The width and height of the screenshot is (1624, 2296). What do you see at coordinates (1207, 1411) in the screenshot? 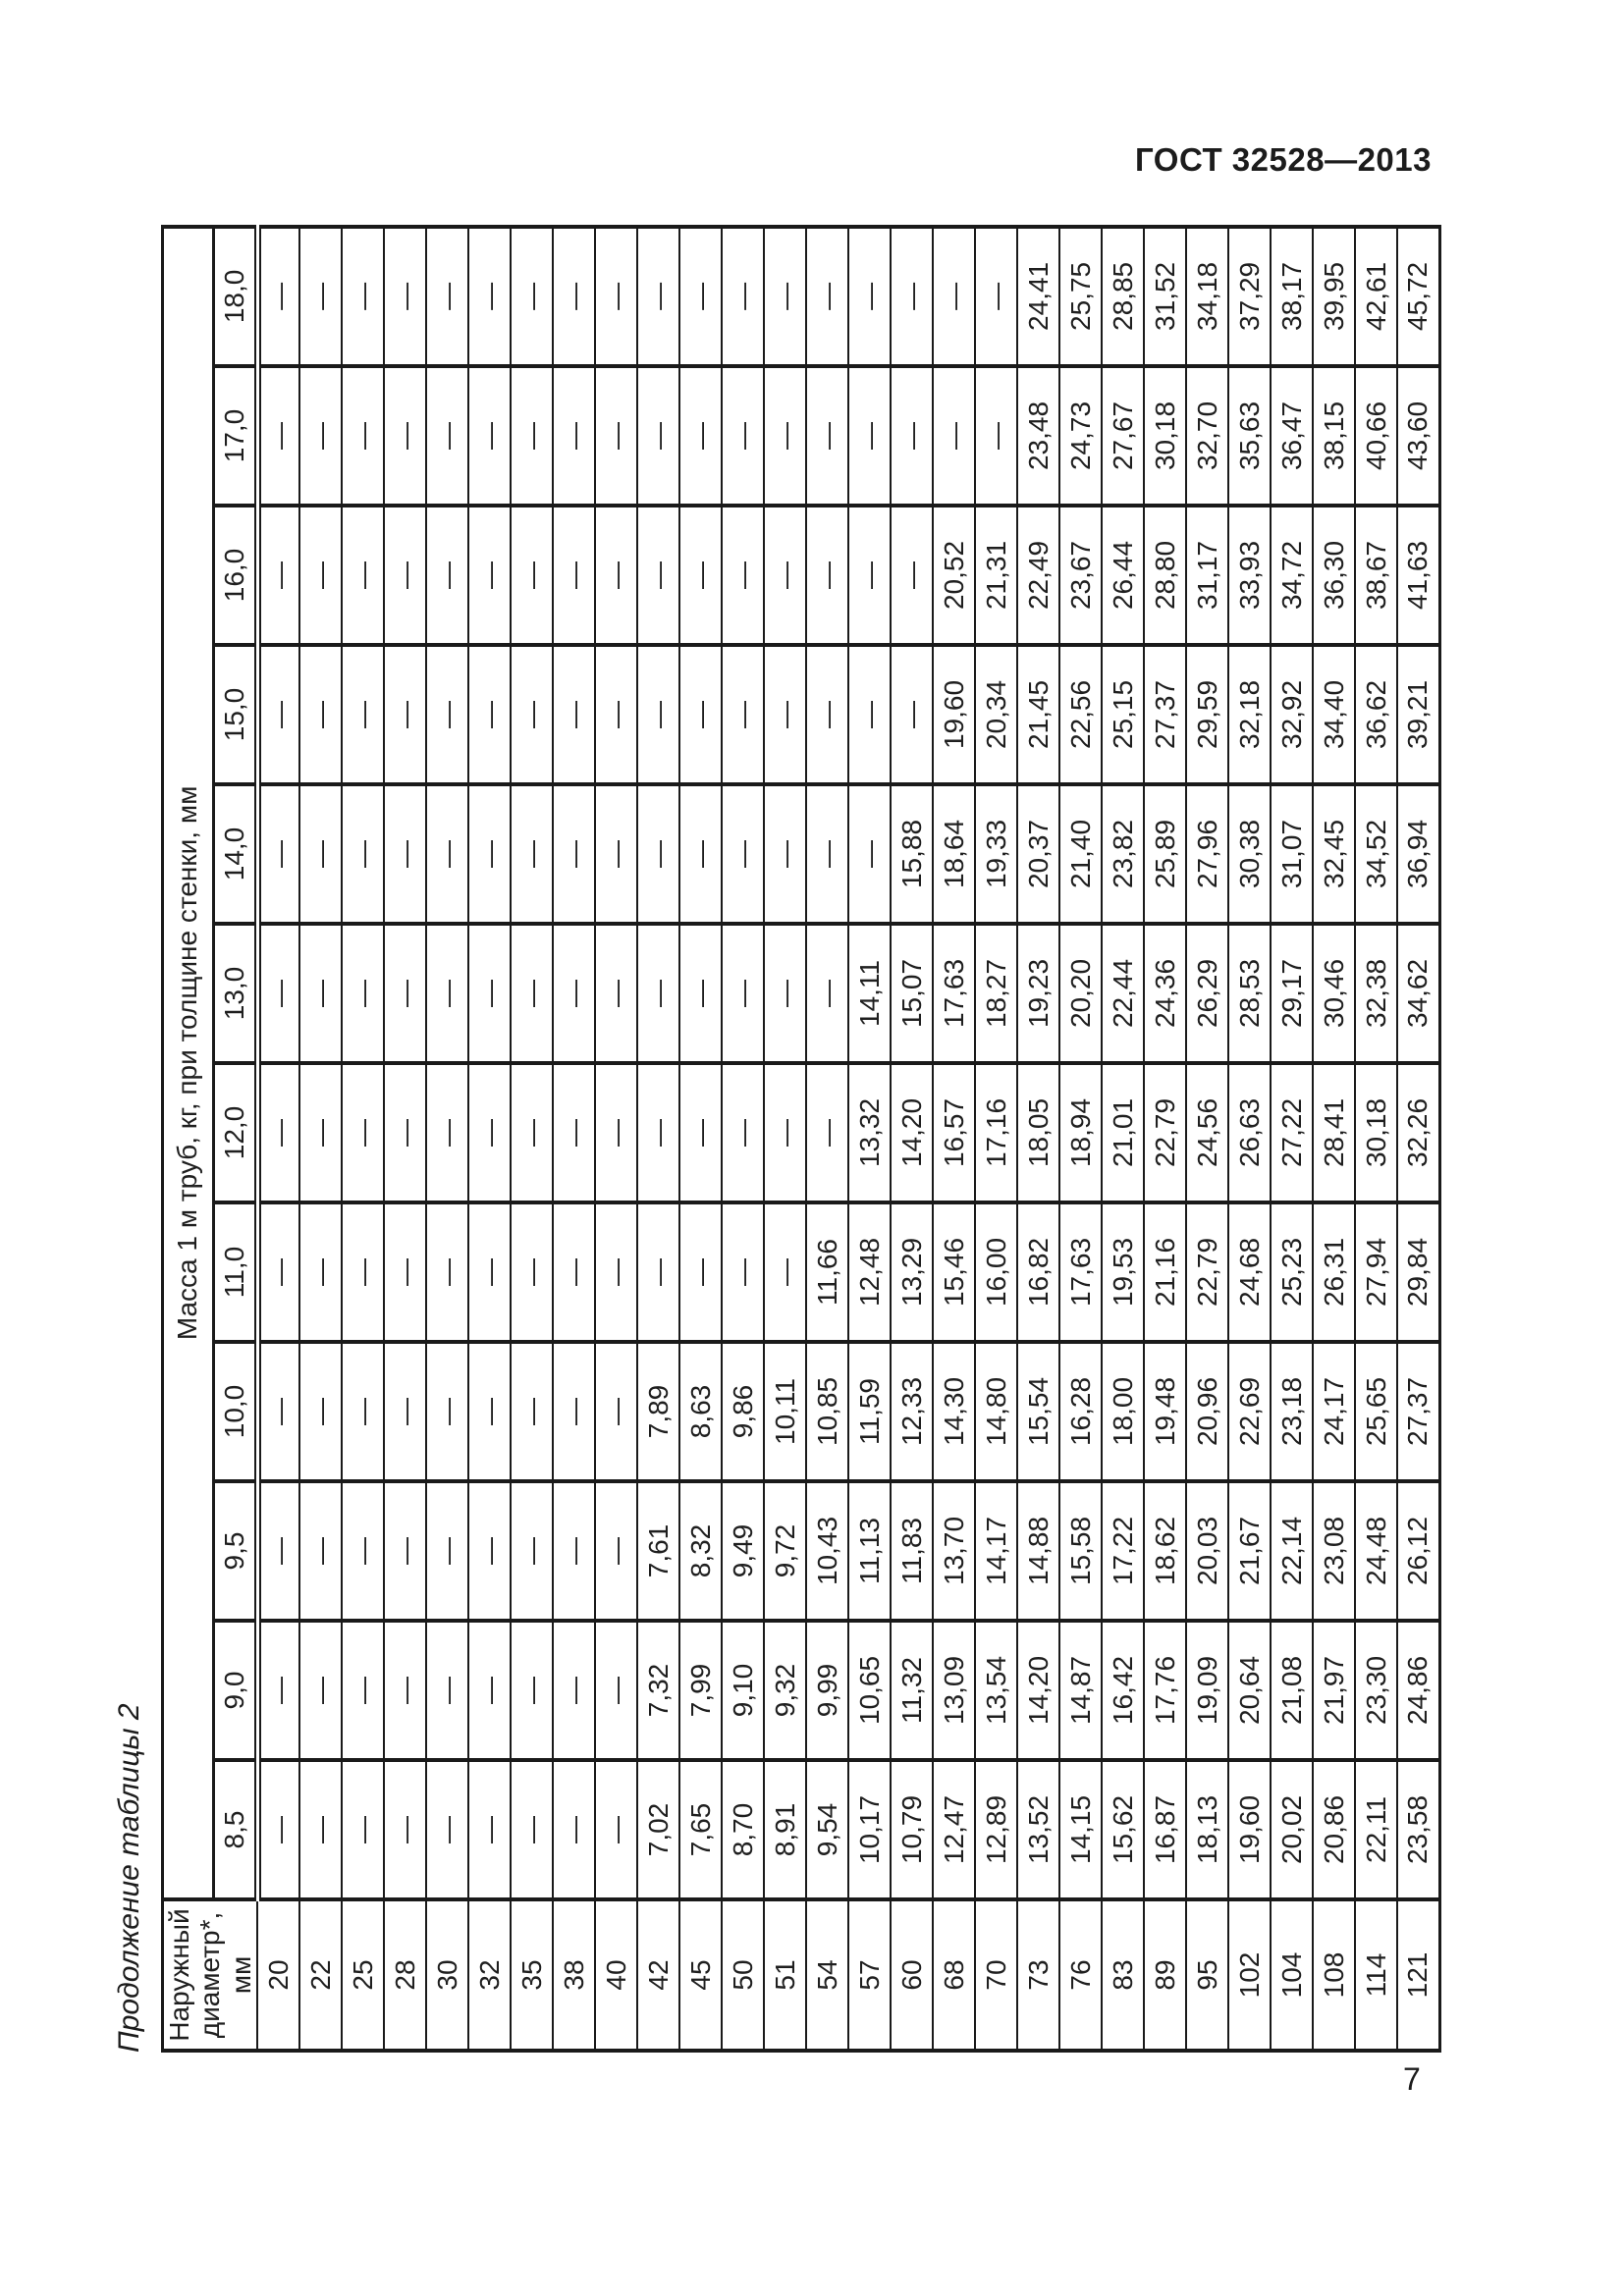
I see `mass-value-cell: 20,96` at bounding box center [1207, 1411].